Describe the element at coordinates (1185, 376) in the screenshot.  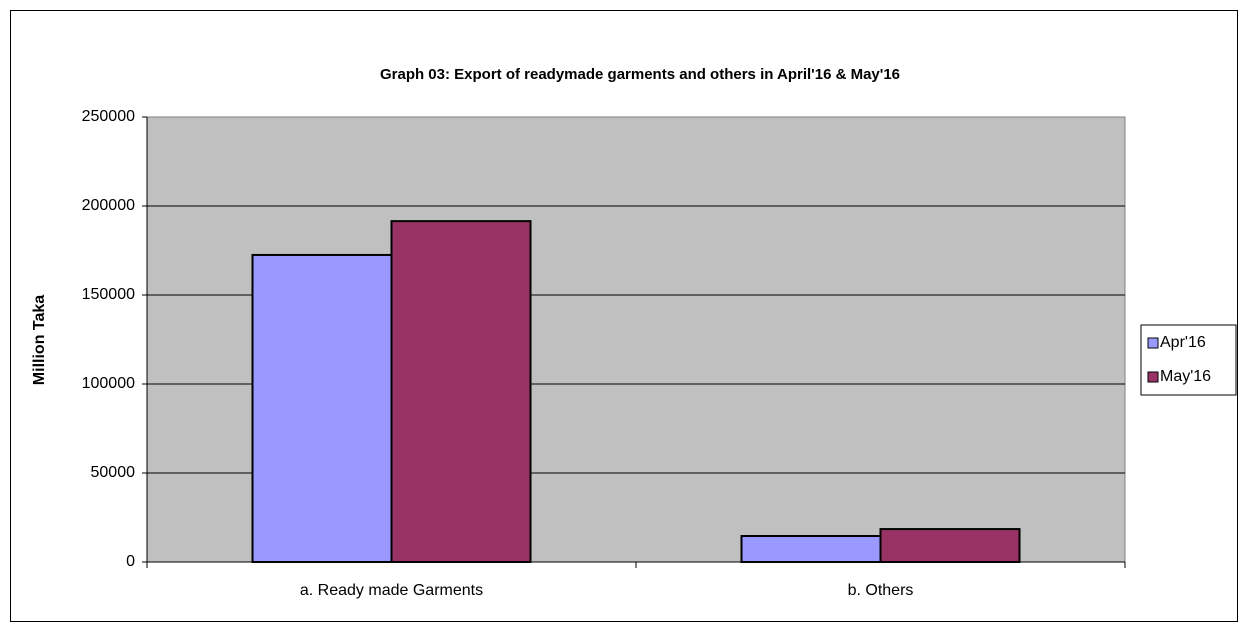
I see `legend-label: May'16` at that location.